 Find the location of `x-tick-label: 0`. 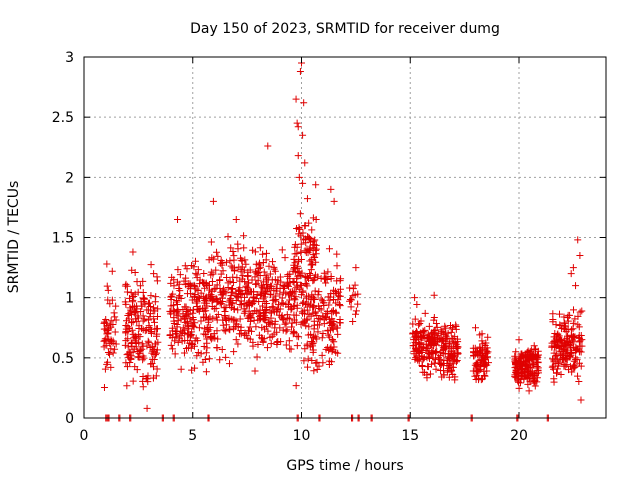

x-tick-label: 0 is located at coordinates (84, 436).